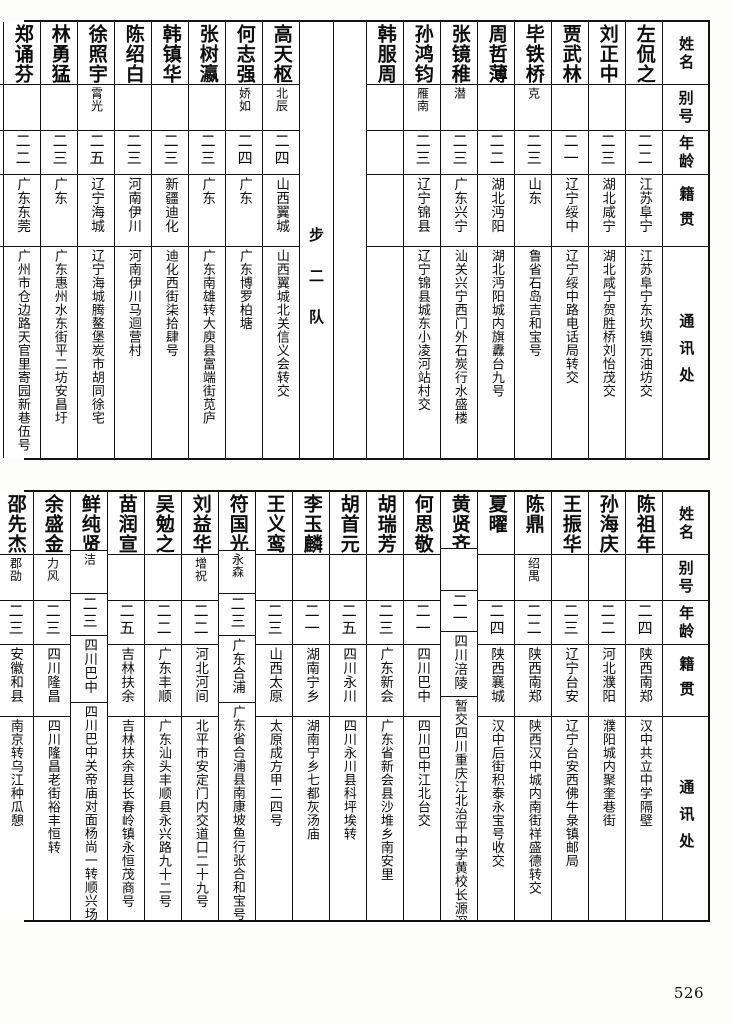 The image size is (732, 1024). What do you see at coordinates (606, 240) in the screenshot?
I see `person-column: 刘正中 二三 湖北咸宁 湖北咸宁贺胜桥刘怡茂交` at bounding box center [606, 240].